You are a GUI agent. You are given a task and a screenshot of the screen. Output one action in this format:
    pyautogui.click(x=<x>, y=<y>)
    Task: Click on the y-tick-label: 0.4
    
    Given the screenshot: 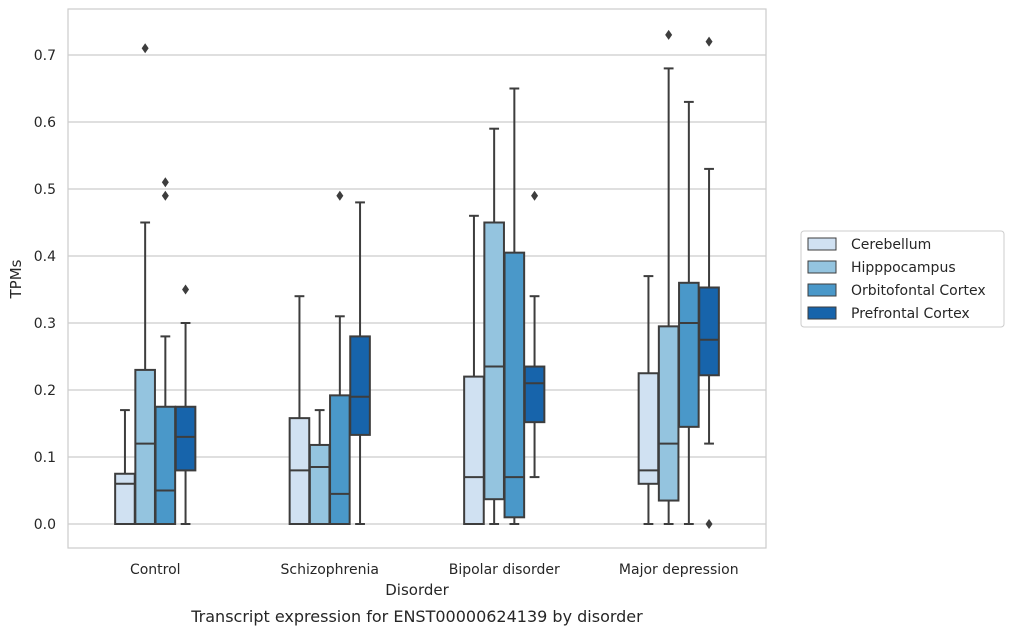 What is the action you would take?
    pyautogui.click(x=45, y=257)
    